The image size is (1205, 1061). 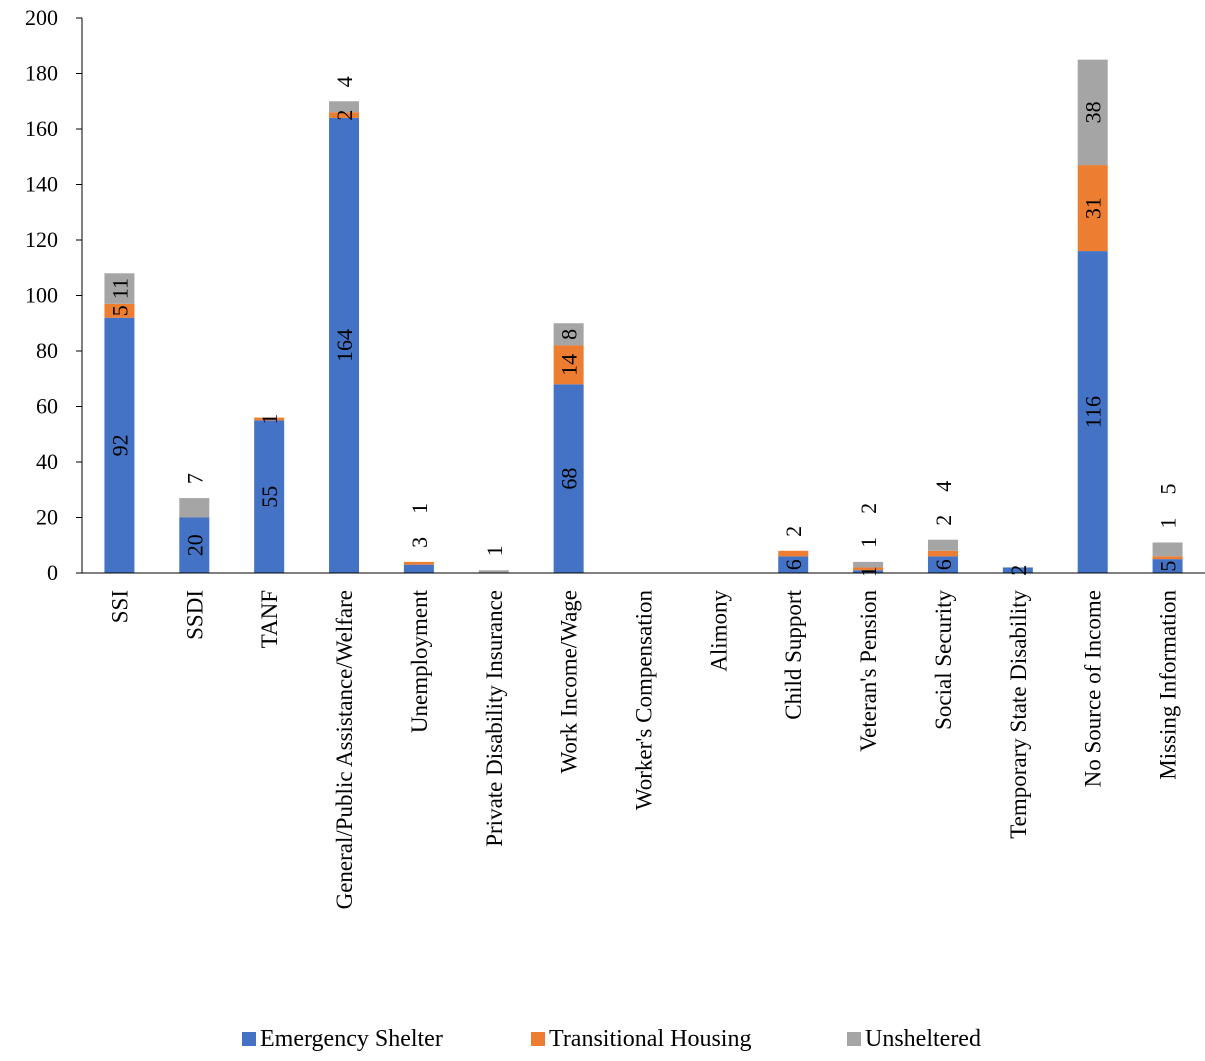 I want to click on data-label-missing-information-transitional-housing: 1, so click(x=1168, y=522).